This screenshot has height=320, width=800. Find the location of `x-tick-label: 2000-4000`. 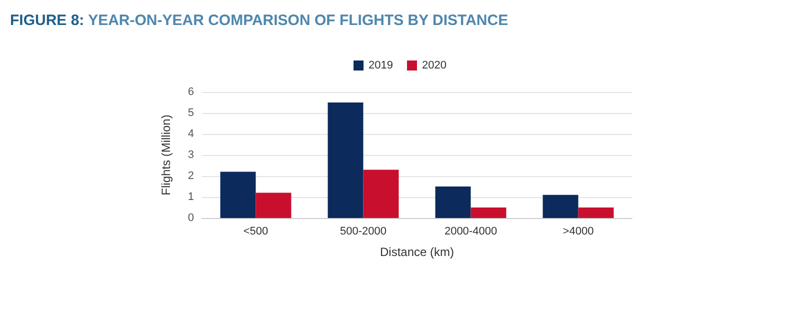

x-tick-label: 2000-4000 is located at coordinates (471, 232).